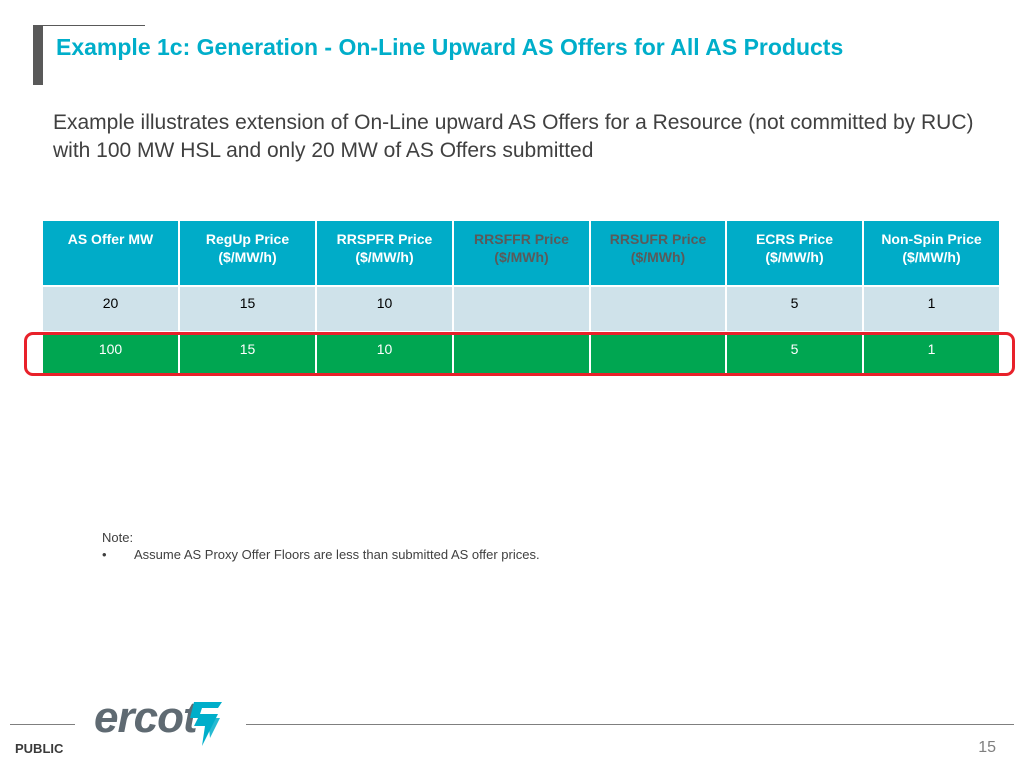 This screenshot has height=768, width=1024. Describe the element at coordinates (110, 253) in the screenshot. I see `header-as-offer-mw: AS Offer MW` at that location.